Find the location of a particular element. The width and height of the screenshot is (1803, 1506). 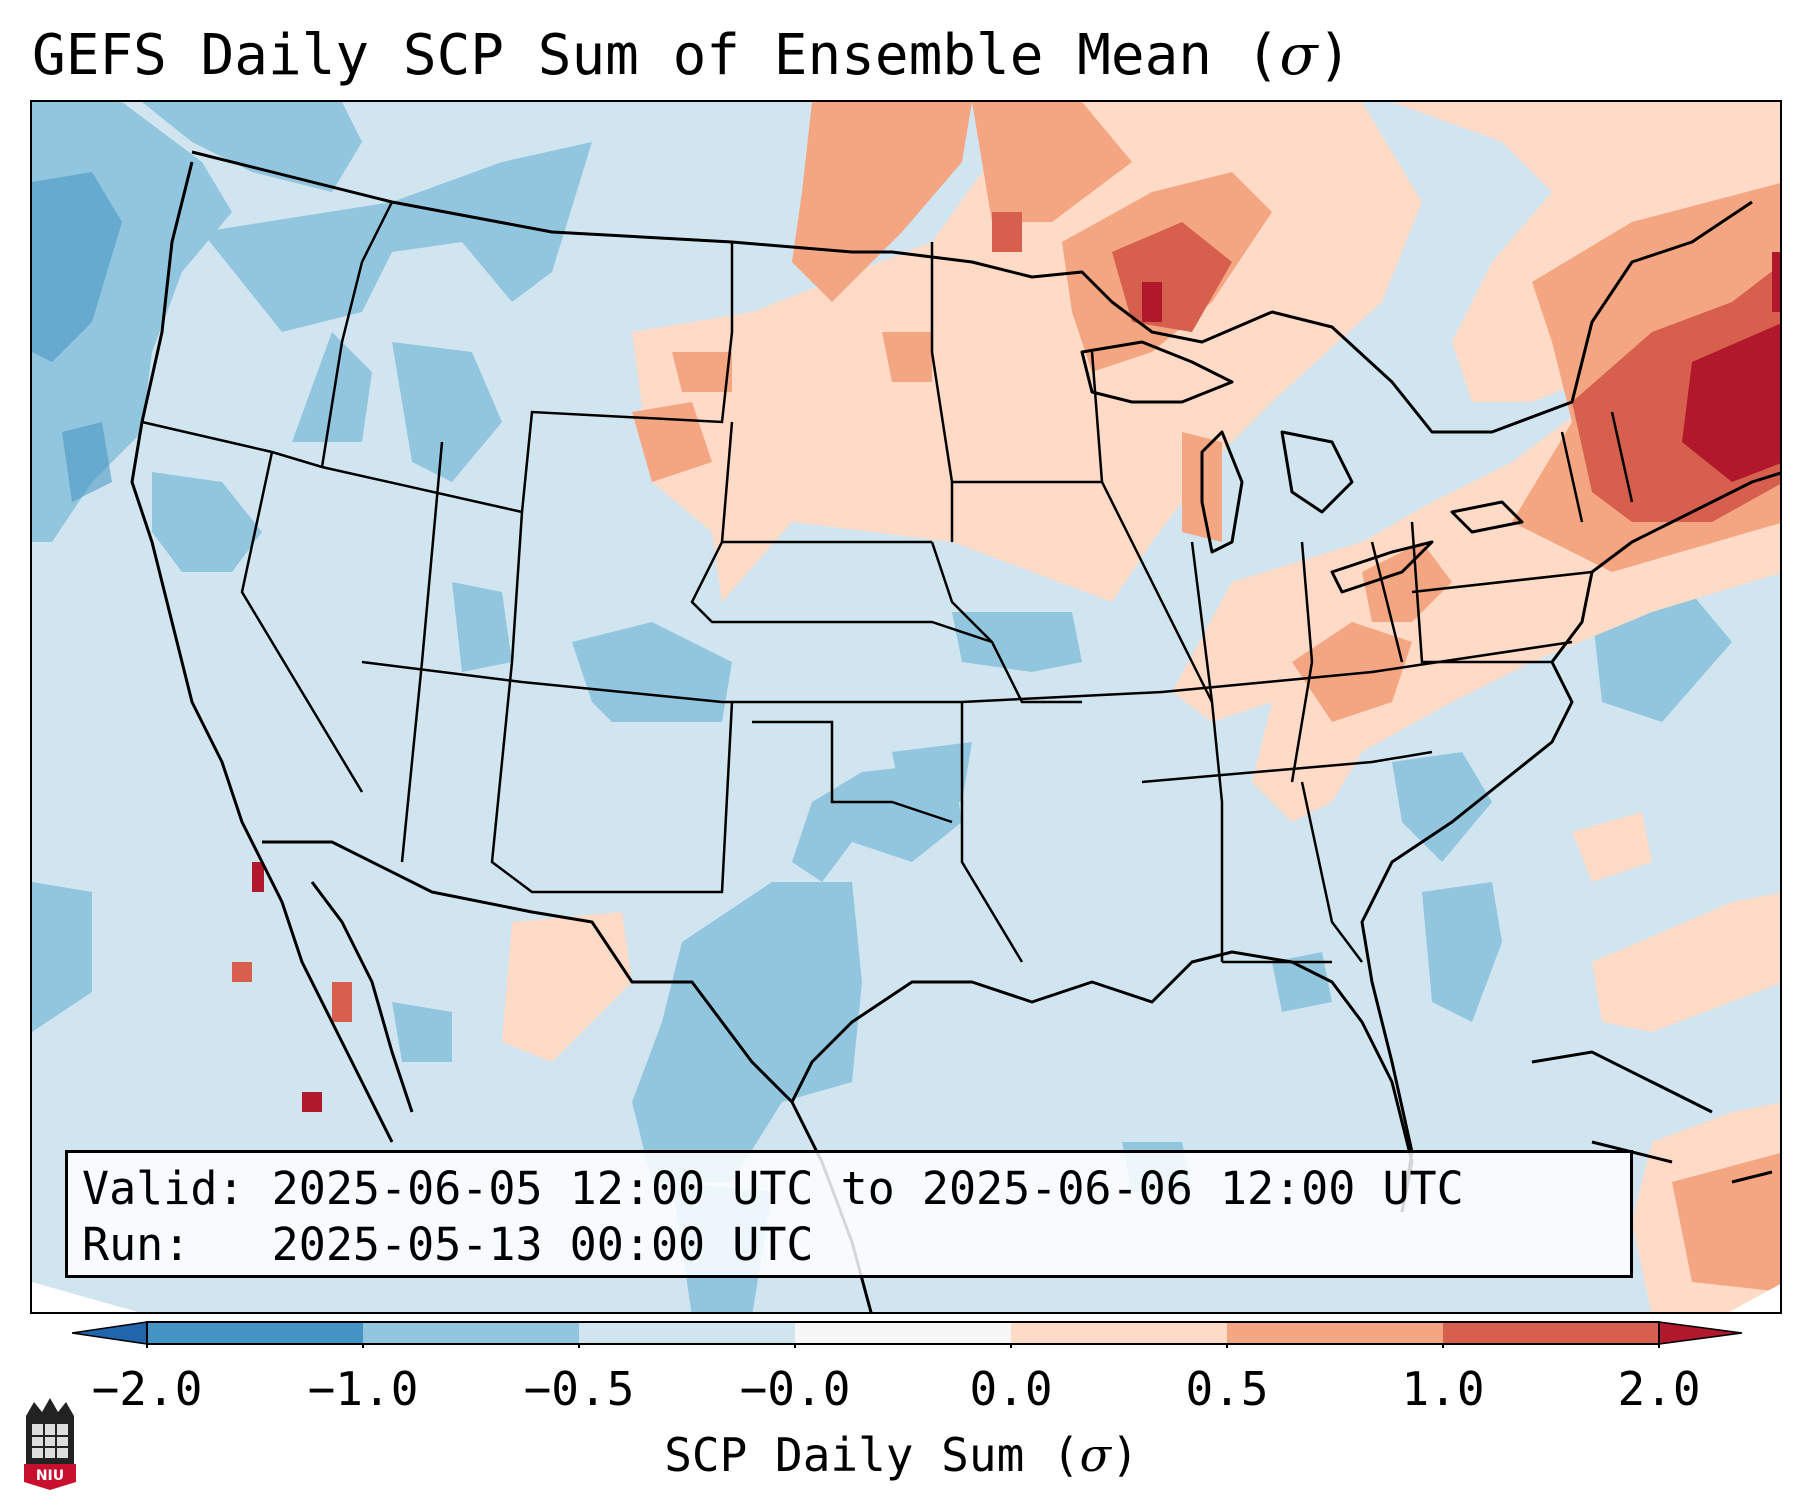

colorbar-tick-label: −1.0 is located at coordinates (363, 1389).